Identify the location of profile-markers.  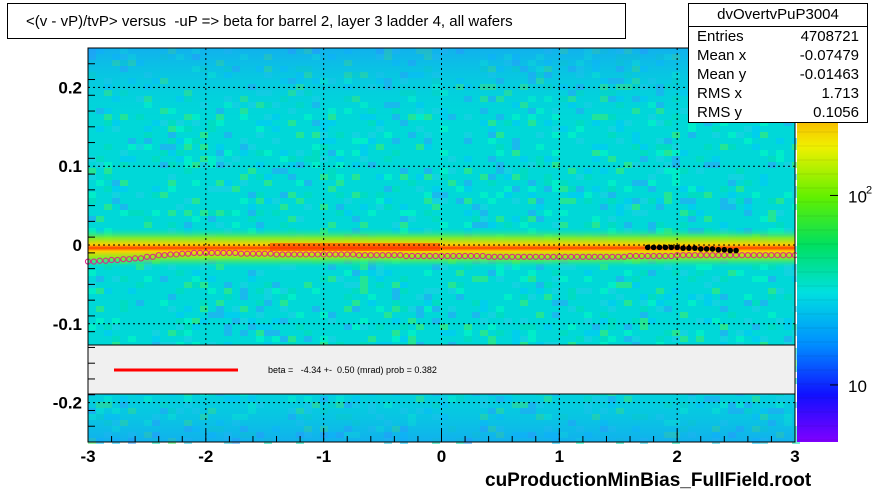
(441, 257).